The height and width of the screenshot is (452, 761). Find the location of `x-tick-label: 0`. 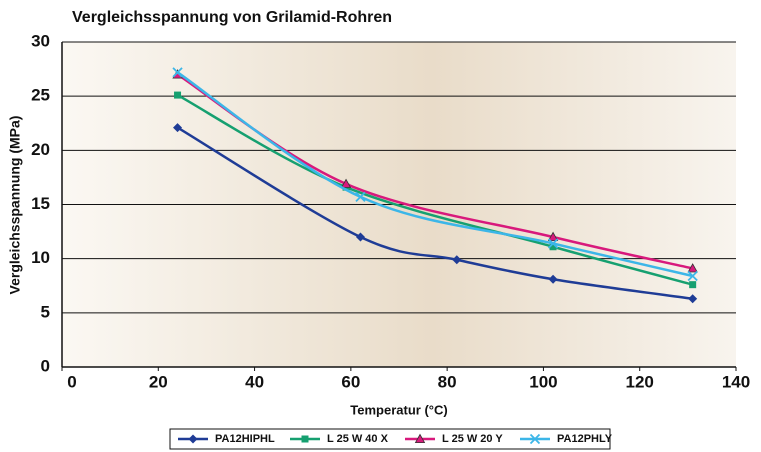

x-tick-label: 0 is located at coordinates (71, 381).